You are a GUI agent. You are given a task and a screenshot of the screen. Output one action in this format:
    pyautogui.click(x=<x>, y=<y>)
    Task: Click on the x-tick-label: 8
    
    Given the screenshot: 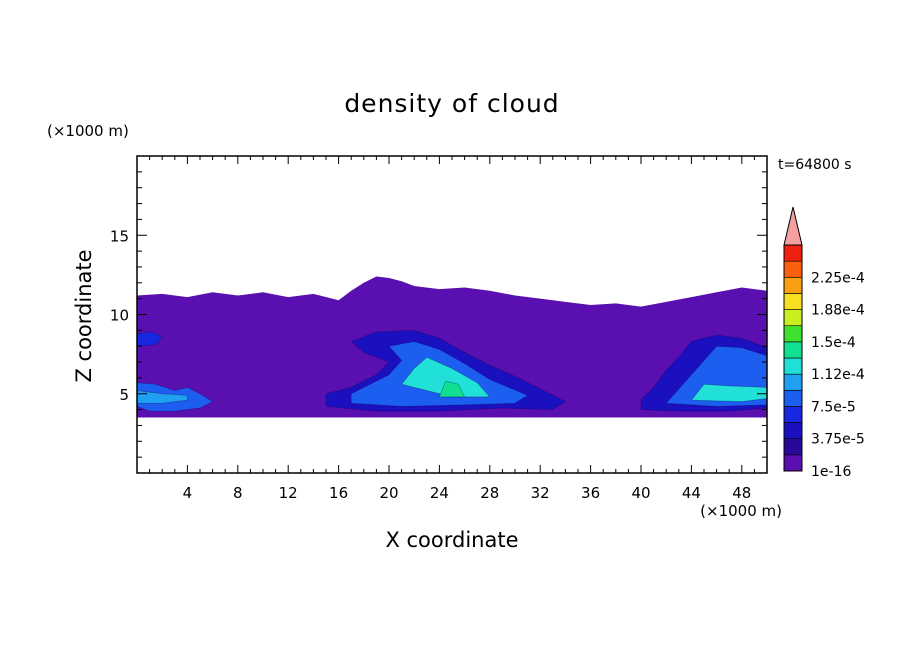 What is the action you would take?
    pyautogui.click(x=238, y=493)
    